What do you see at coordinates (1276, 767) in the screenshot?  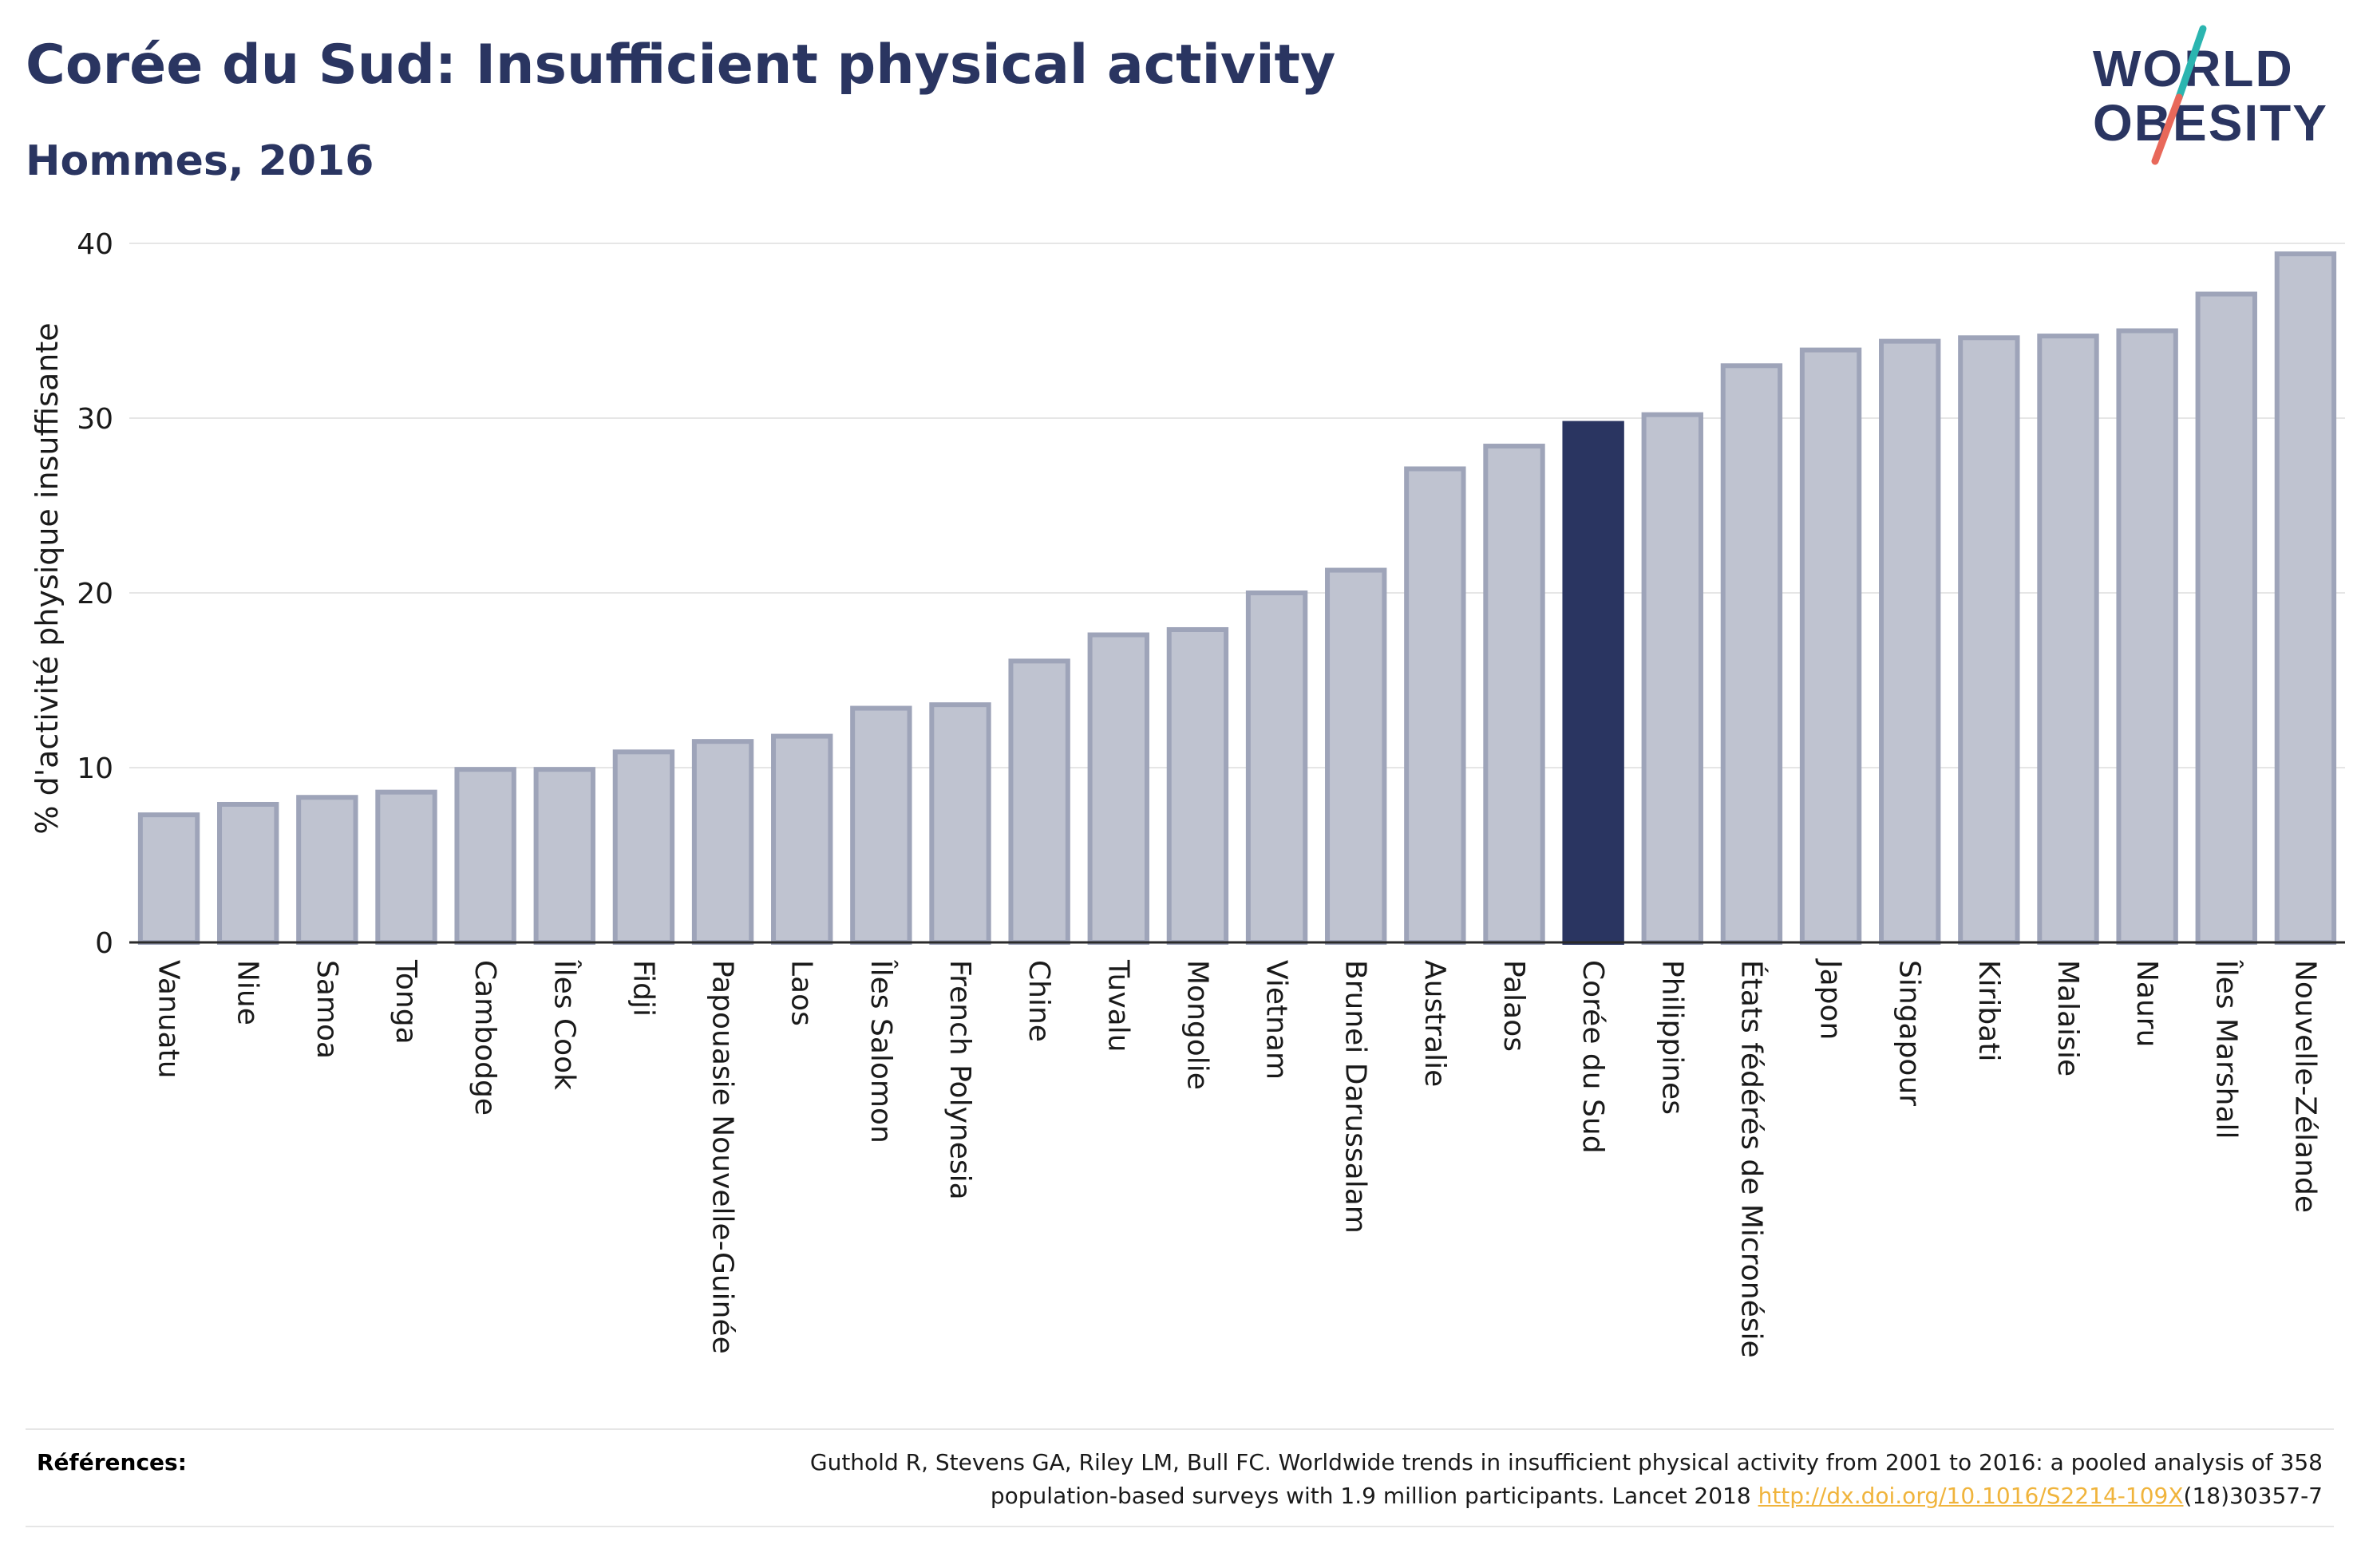 I see `bar-vietnam` at bounding box center [1276, 767].